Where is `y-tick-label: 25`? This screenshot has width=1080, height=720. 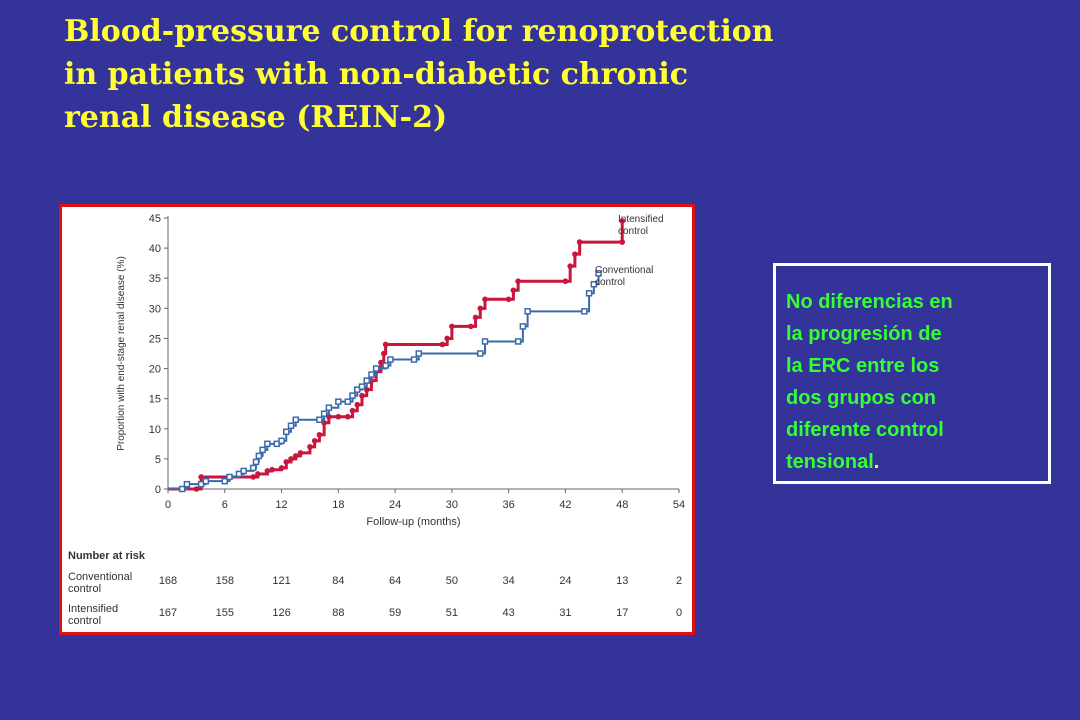
y-tick-label: 25 is located at coordinates (155, 339).